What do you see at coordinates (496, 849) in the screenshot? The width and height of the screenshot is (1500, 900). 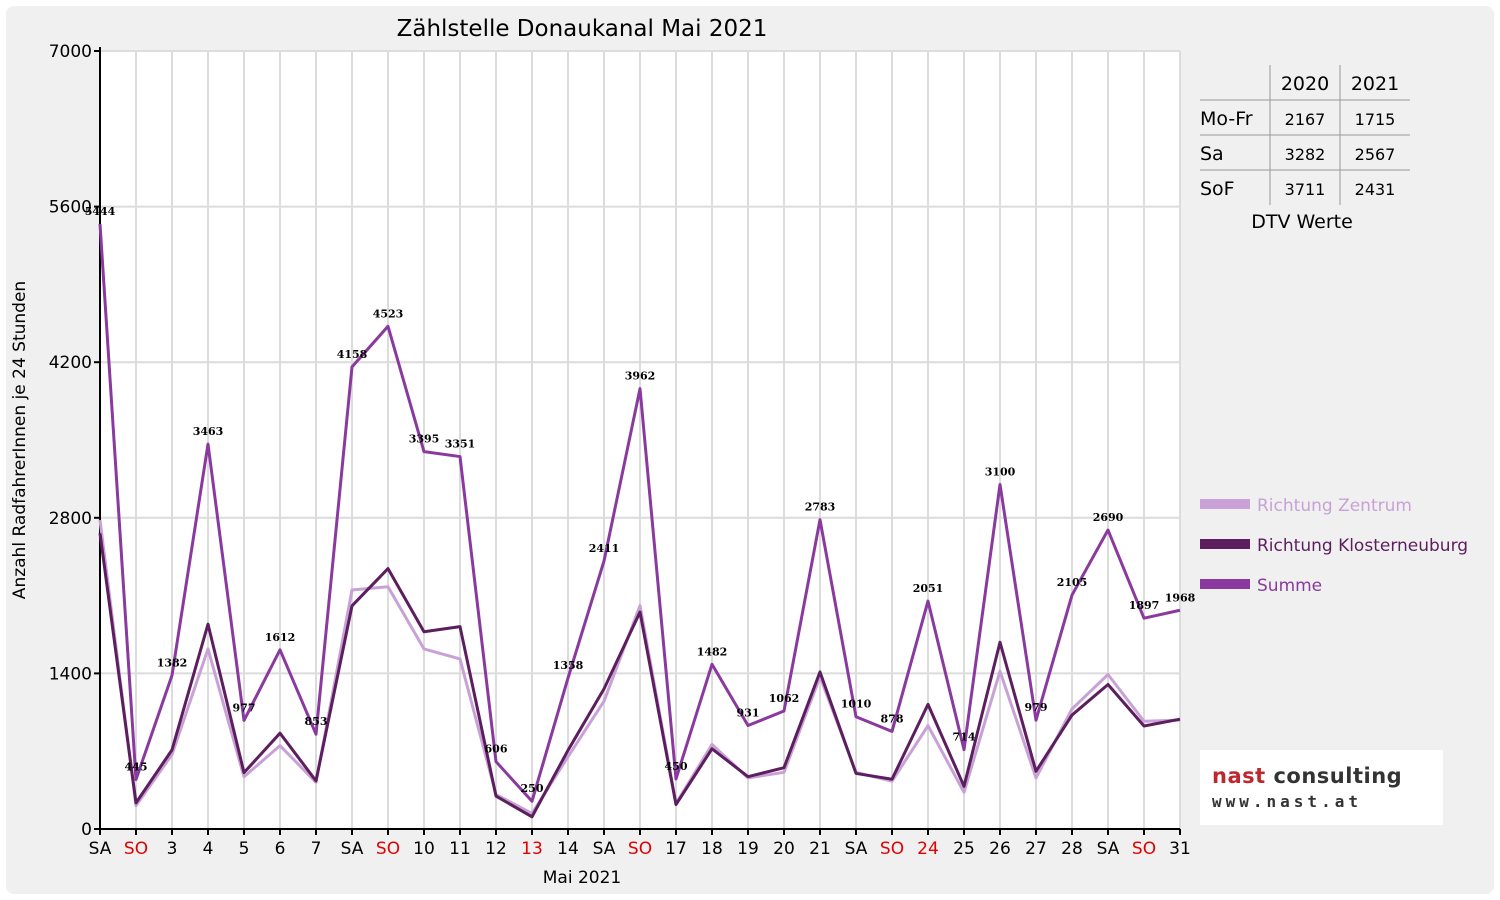 I see `x-tick-label: 12` at bounding box center [496, 849].